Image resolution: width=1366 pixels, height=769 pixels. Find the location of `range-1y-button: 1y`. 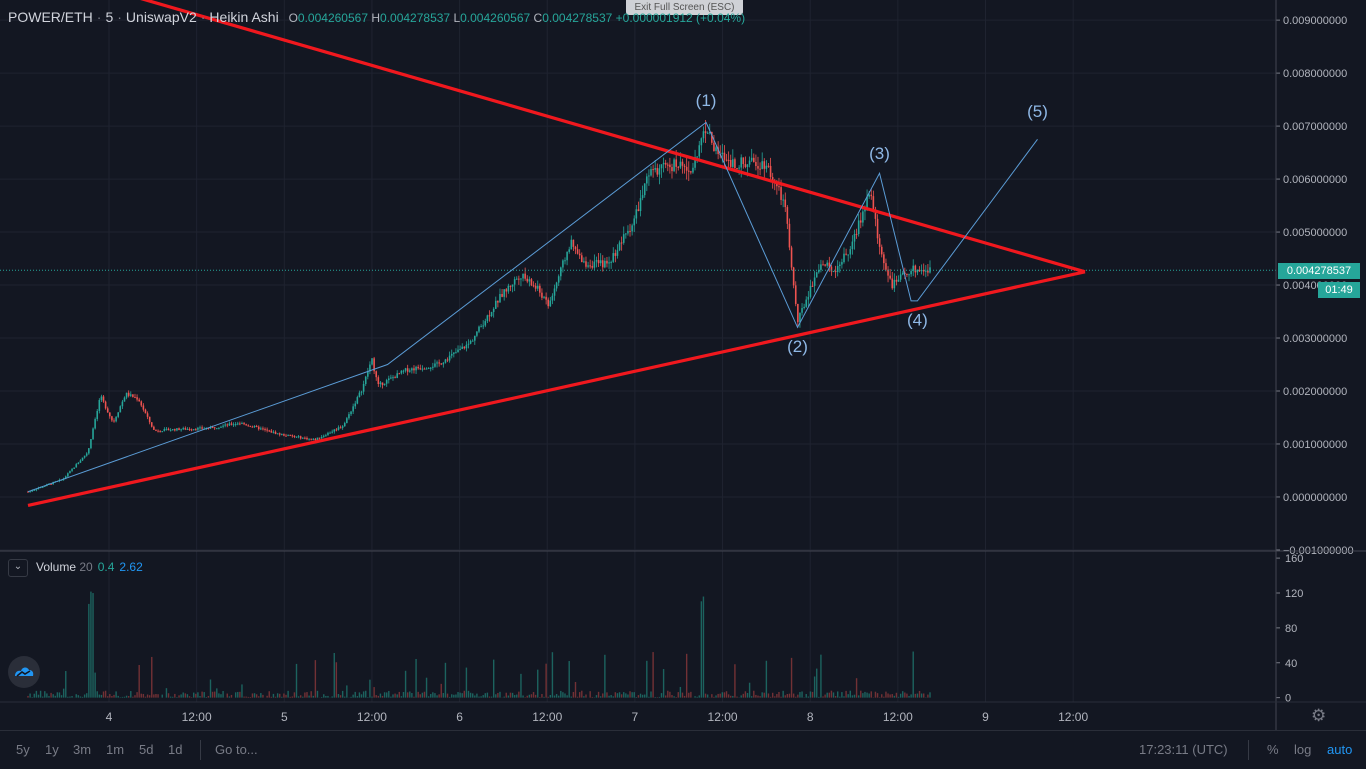

range-1y-button: 1y is located at coordinates (52, 749).